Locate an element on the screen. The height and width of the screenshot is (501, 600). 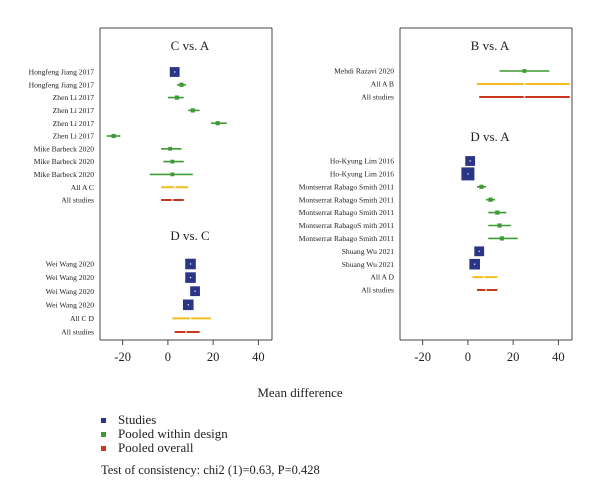
panel-title: D vs. C is located at coordinates (189, 235).